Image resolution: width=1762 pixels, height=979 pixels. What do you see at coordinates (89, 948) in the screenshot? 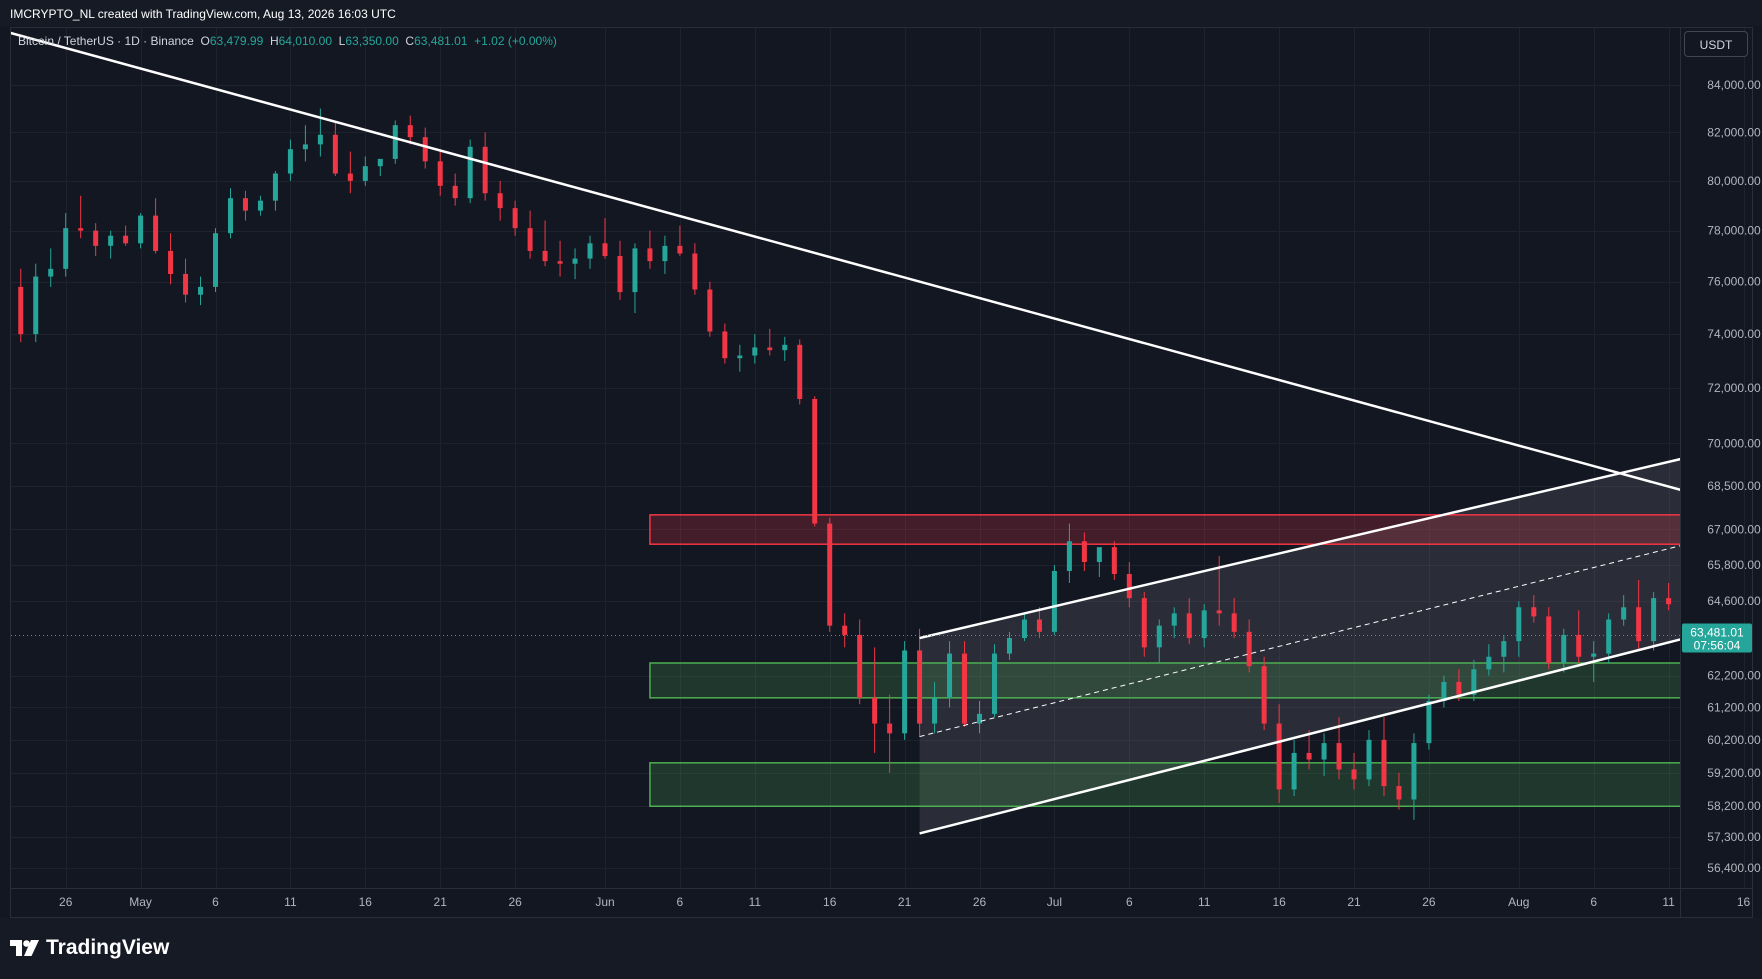
I see `tradingview-logo: TradingView` at bounding box center [89, 948].